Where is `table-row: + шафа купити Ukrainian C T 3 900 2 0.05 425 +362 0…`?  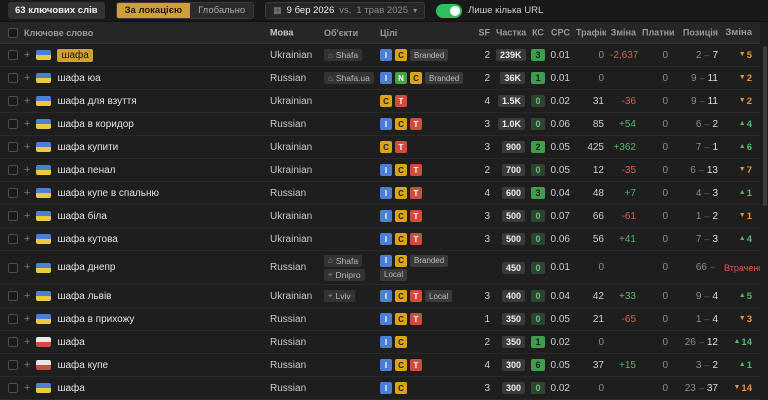
table-row: + шафа купити Ukrainian C T 3 900 2 0.05 425 +362 0… is located at coordinates (380, 147).